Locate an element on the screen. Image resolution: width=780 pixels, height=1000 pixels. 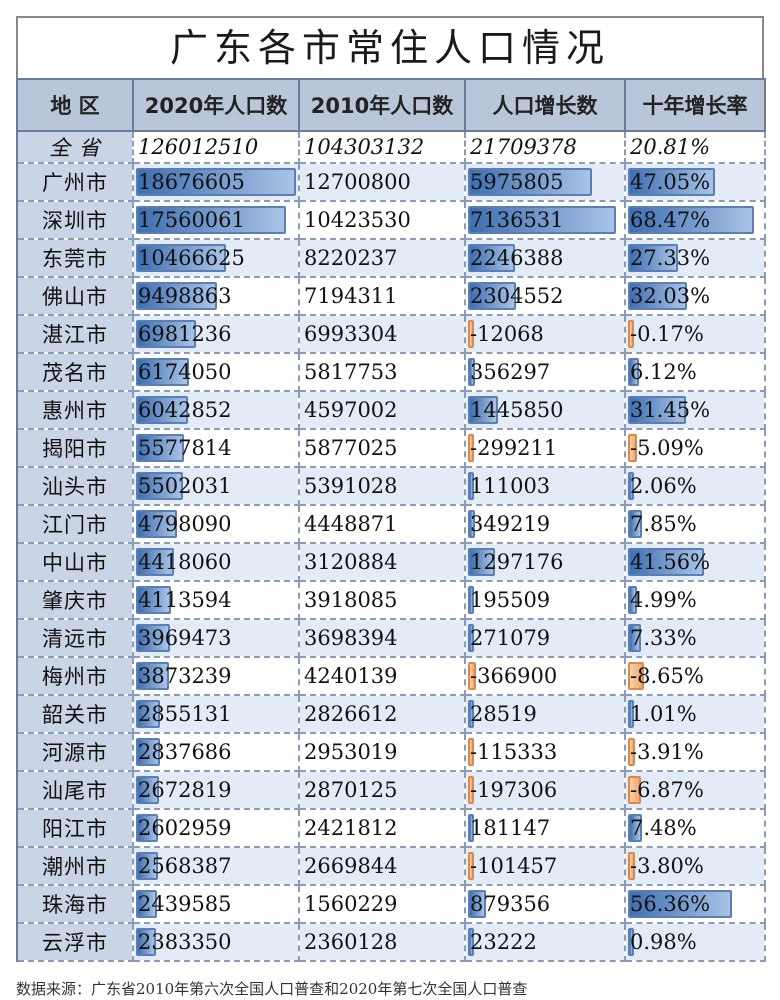
growth-cell-text: 195509 is located at coordinates (510, 600).